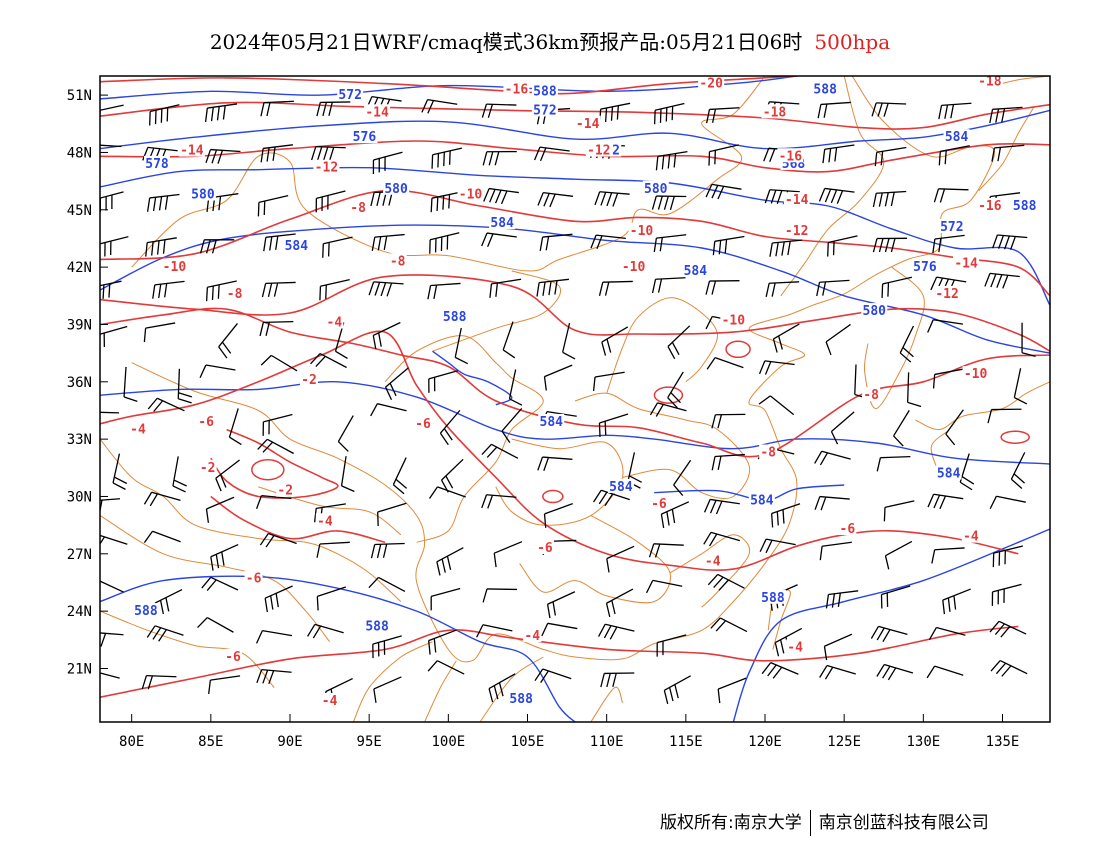 This screenshot has height=850, width=1100. I want to click on temperature-contour-label: -8, so click(871, 395).